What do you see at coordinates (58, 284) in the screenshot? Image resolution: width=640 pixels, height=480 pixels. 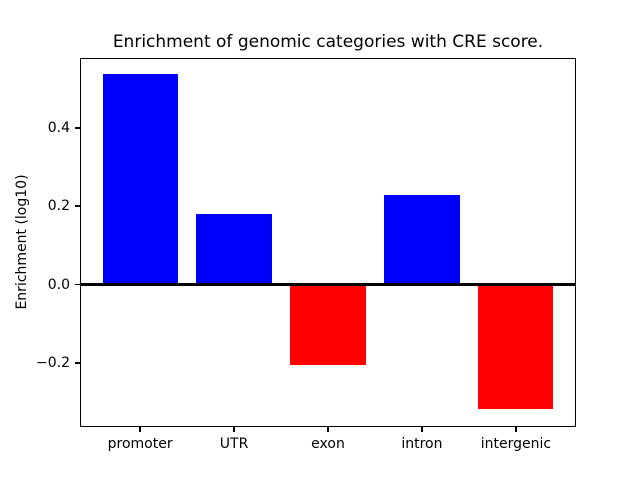 I see `y-tick-label: 0.0` at bounding box center [58, 284].